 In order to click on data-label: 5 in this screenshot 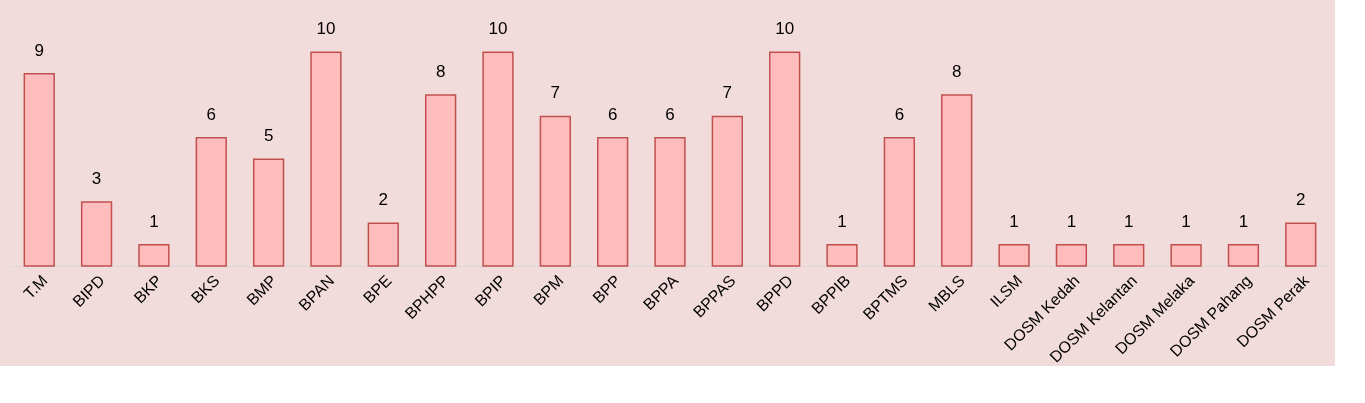, I will do `click(268, 136)`.